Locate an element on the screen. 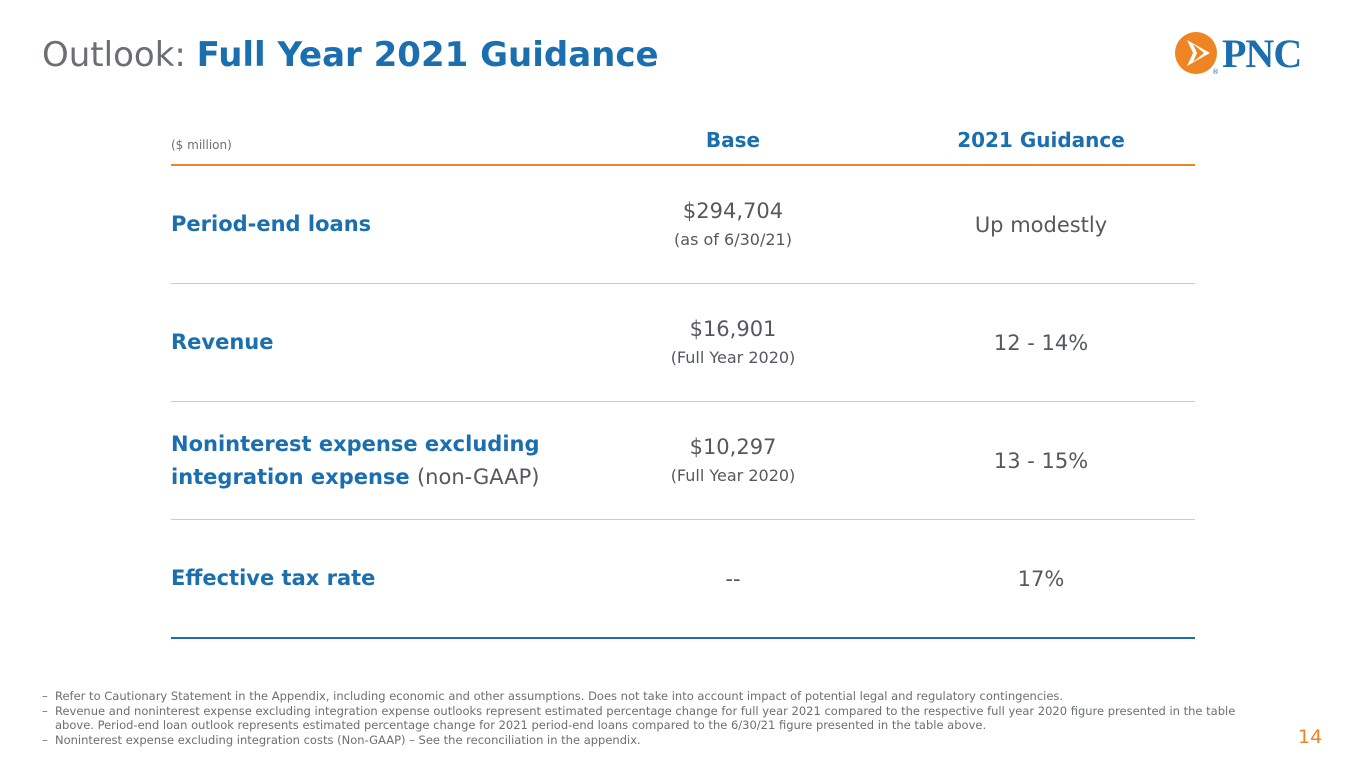 The width and height of the screenshot is (1365, 768). base-sub: (as of 6/30/21) is located at coordinates (733, 239).